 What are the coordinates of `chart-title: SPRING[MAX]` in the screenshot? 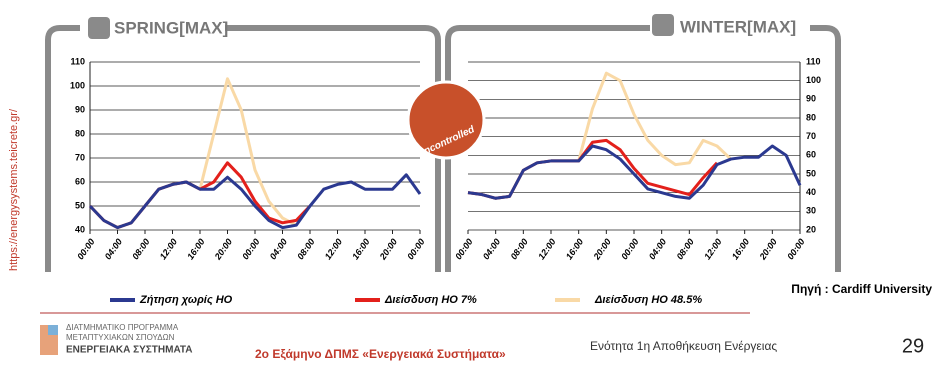 It's located at (171, 27).